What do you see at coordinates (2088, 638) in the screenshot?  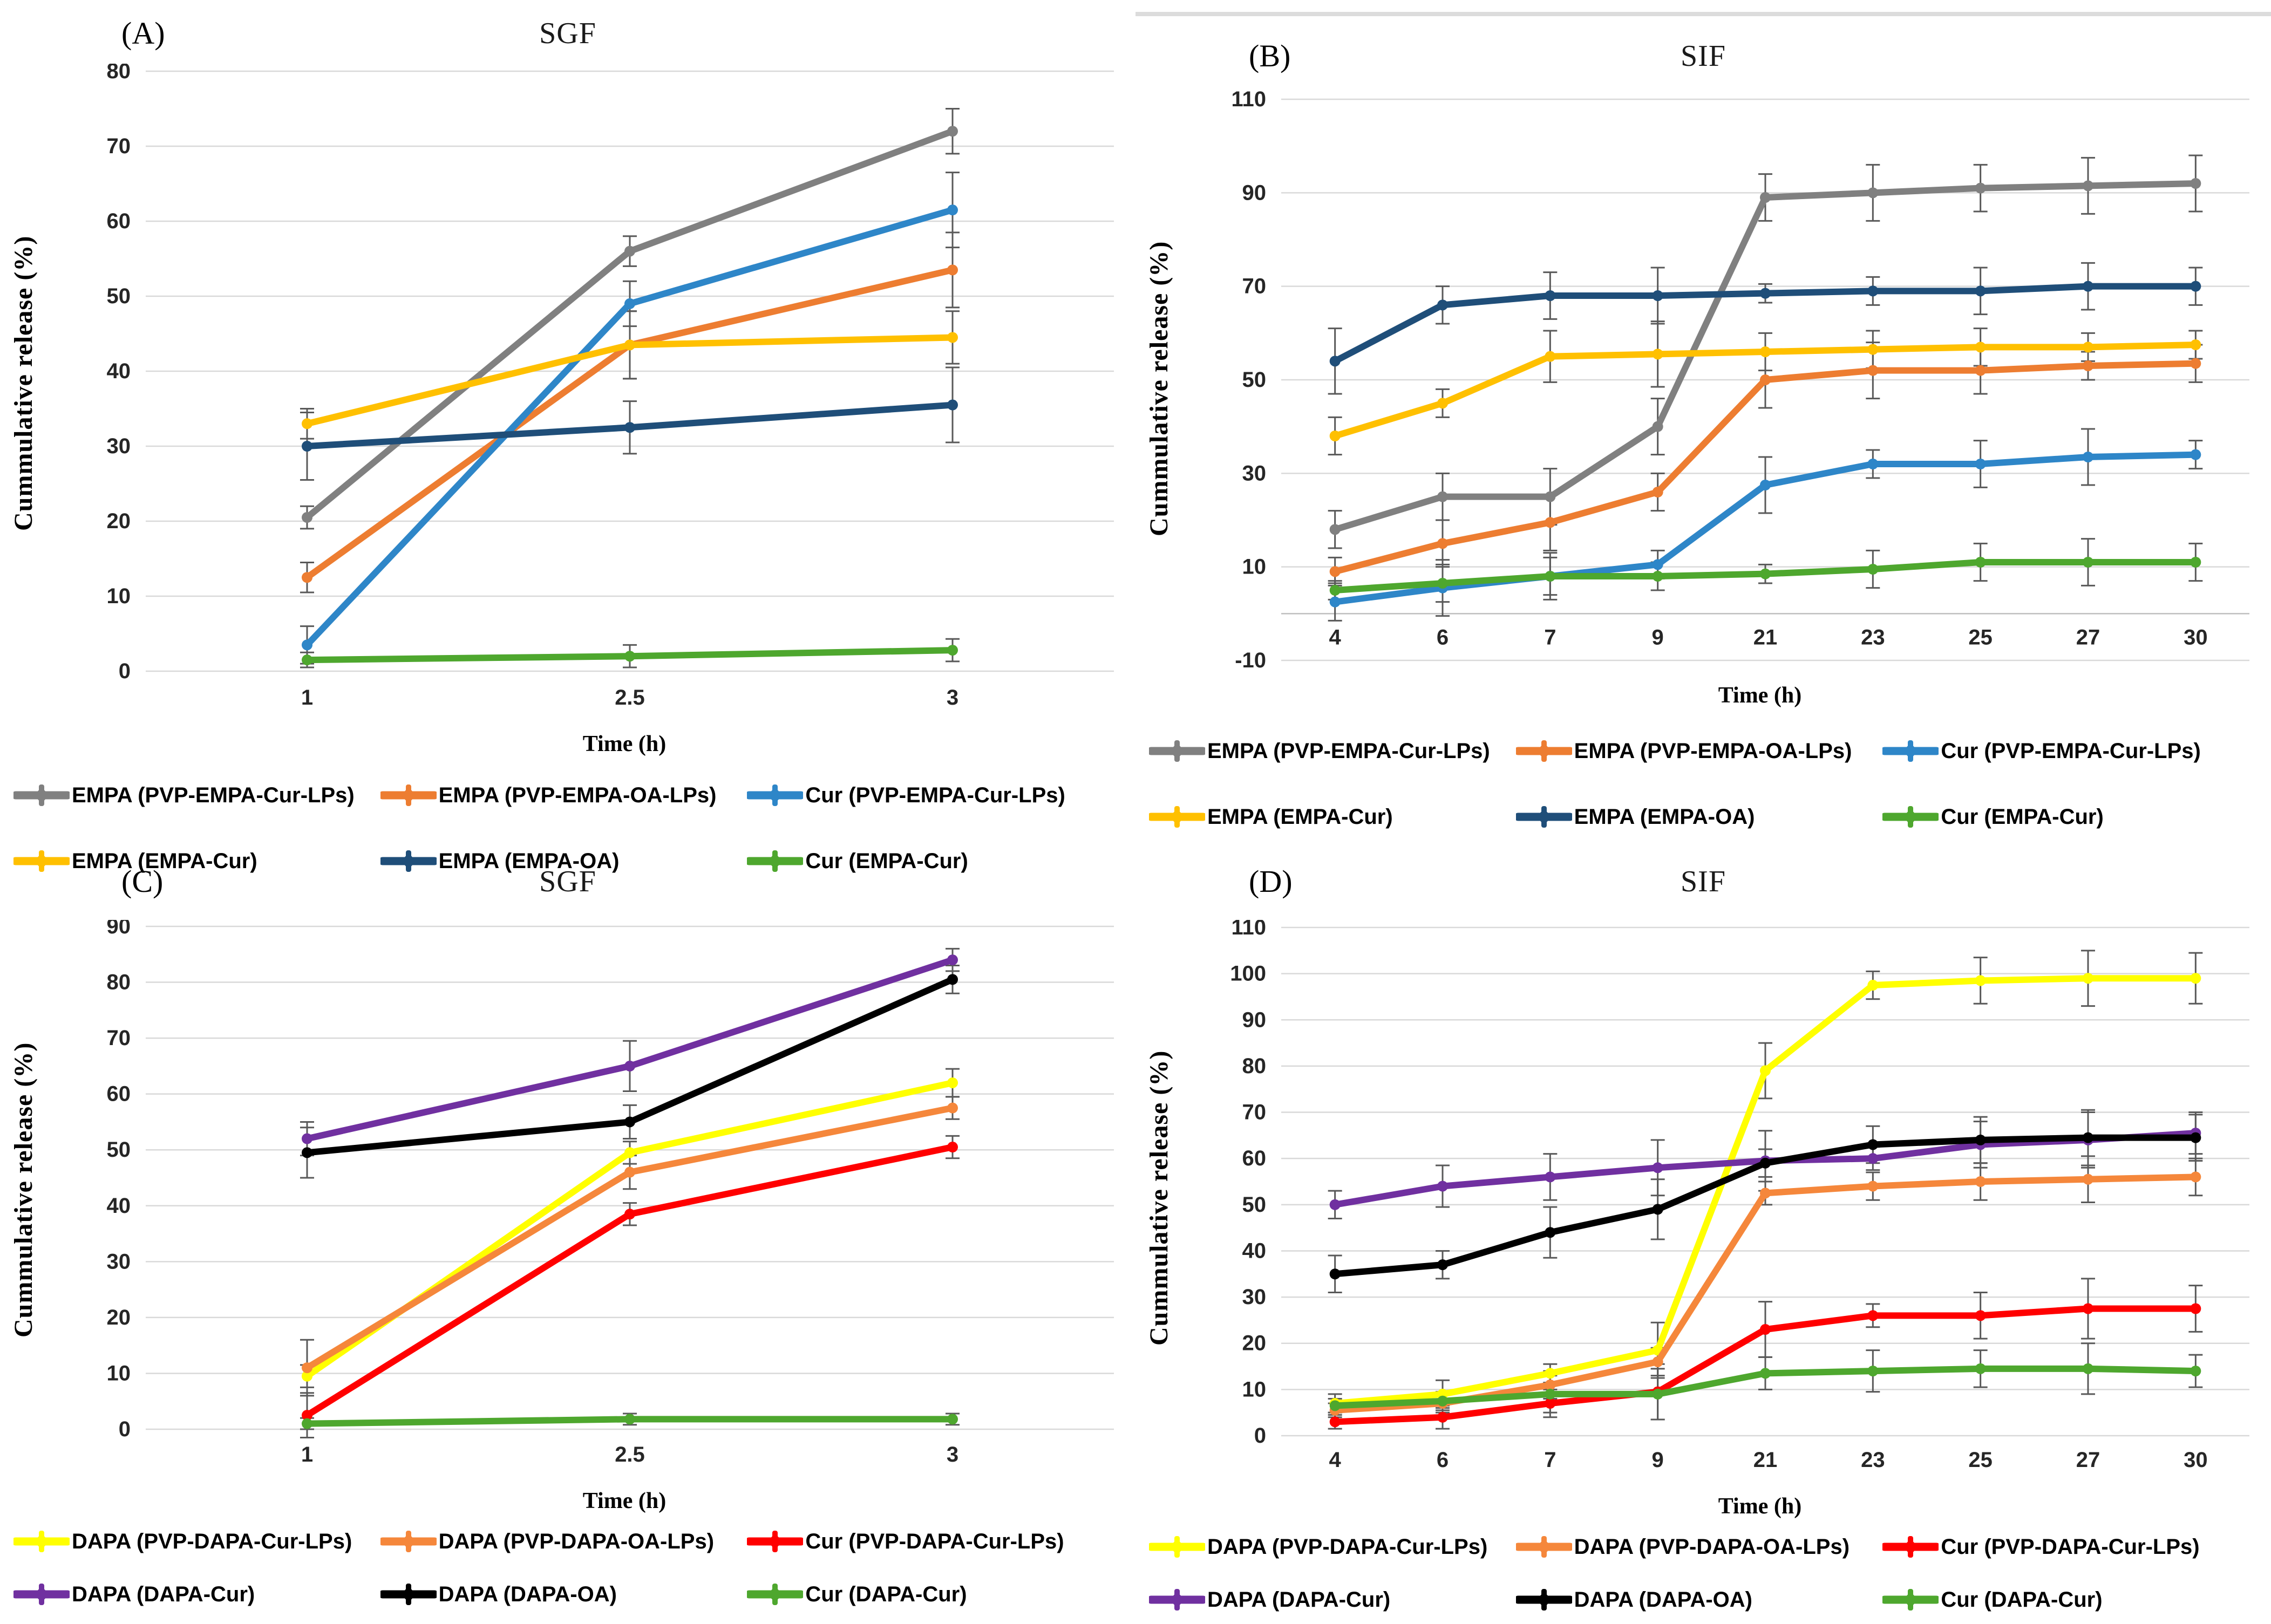 I see `svg-text: 27` at bounding box center [2088, 638].